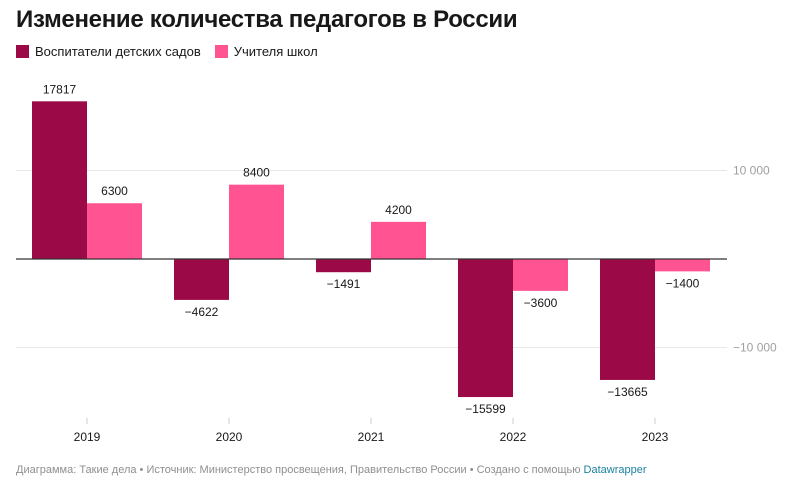 The height and width of the screenshot is (501, 791). What do you see at coordinates (60, 89) in the screenshot?
I see `data-label: 17817` at bounding box center [60, 89].